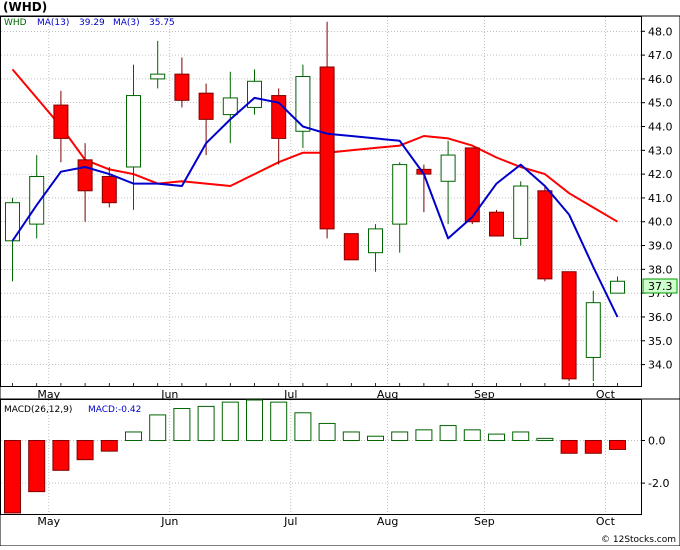  What do you see at coordinates (658, 483) in the screenshot?
I see `macd-y-tick-label-1: -2.0` at bounding box center [658, 483].